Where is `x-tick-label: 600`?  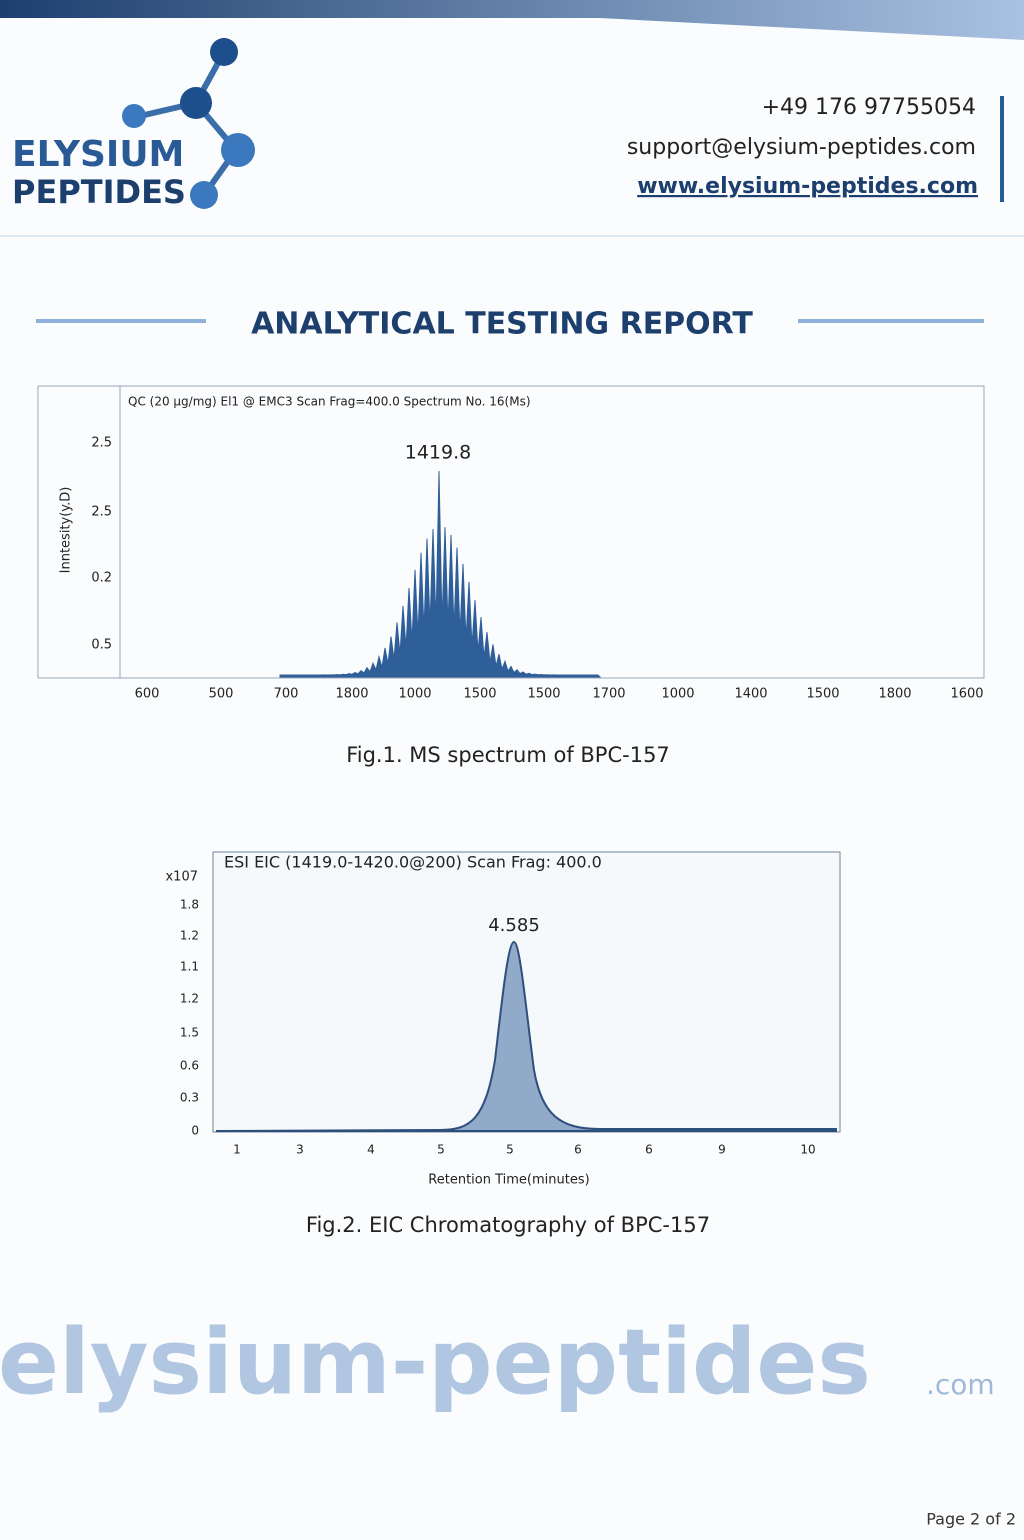
x-tick-label: 600 is located at coordinates (147, 694).